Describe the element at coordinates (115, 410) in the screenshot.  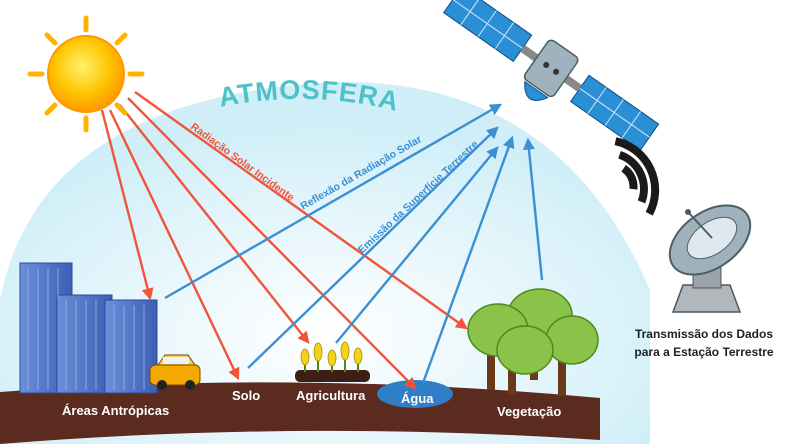
I see `label-urban: Áreas Antrópicas` at that location.